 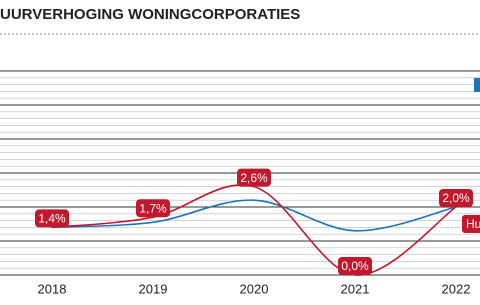 I want to click on series-line, so click(x=254, y=215).